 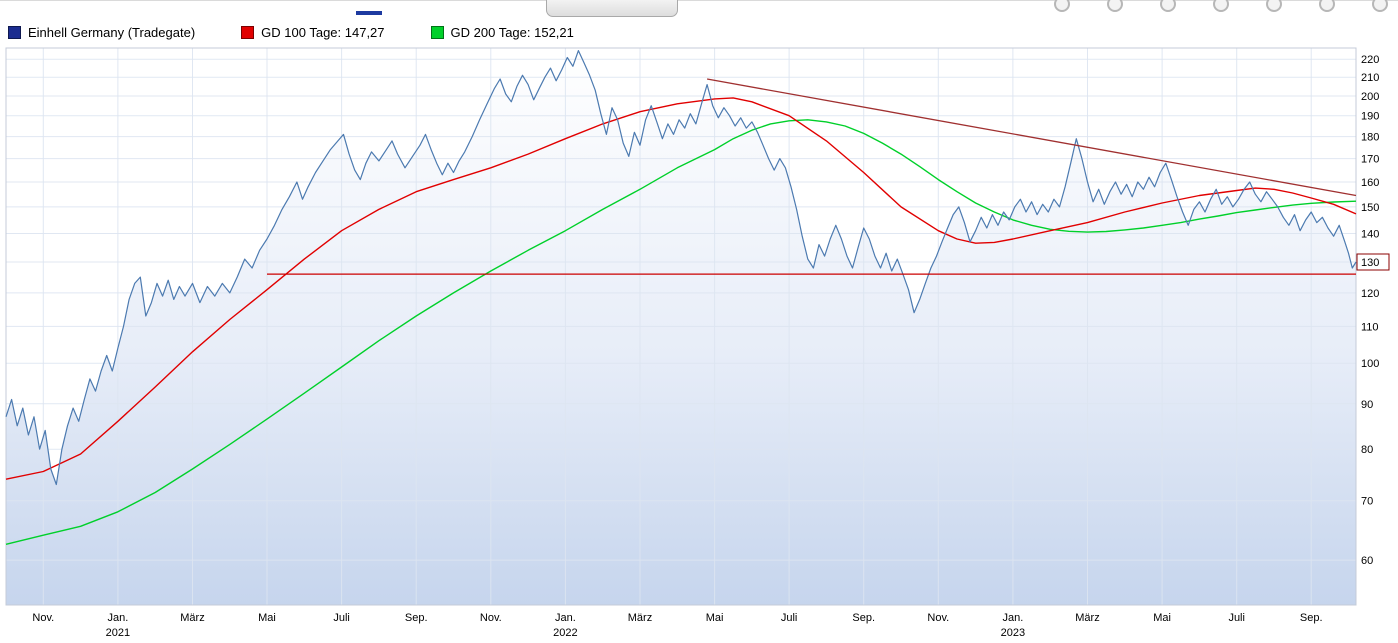 I want to click on legend-item-gd200: GD 200 Tage: 152,21, so click(x=502, y=32).